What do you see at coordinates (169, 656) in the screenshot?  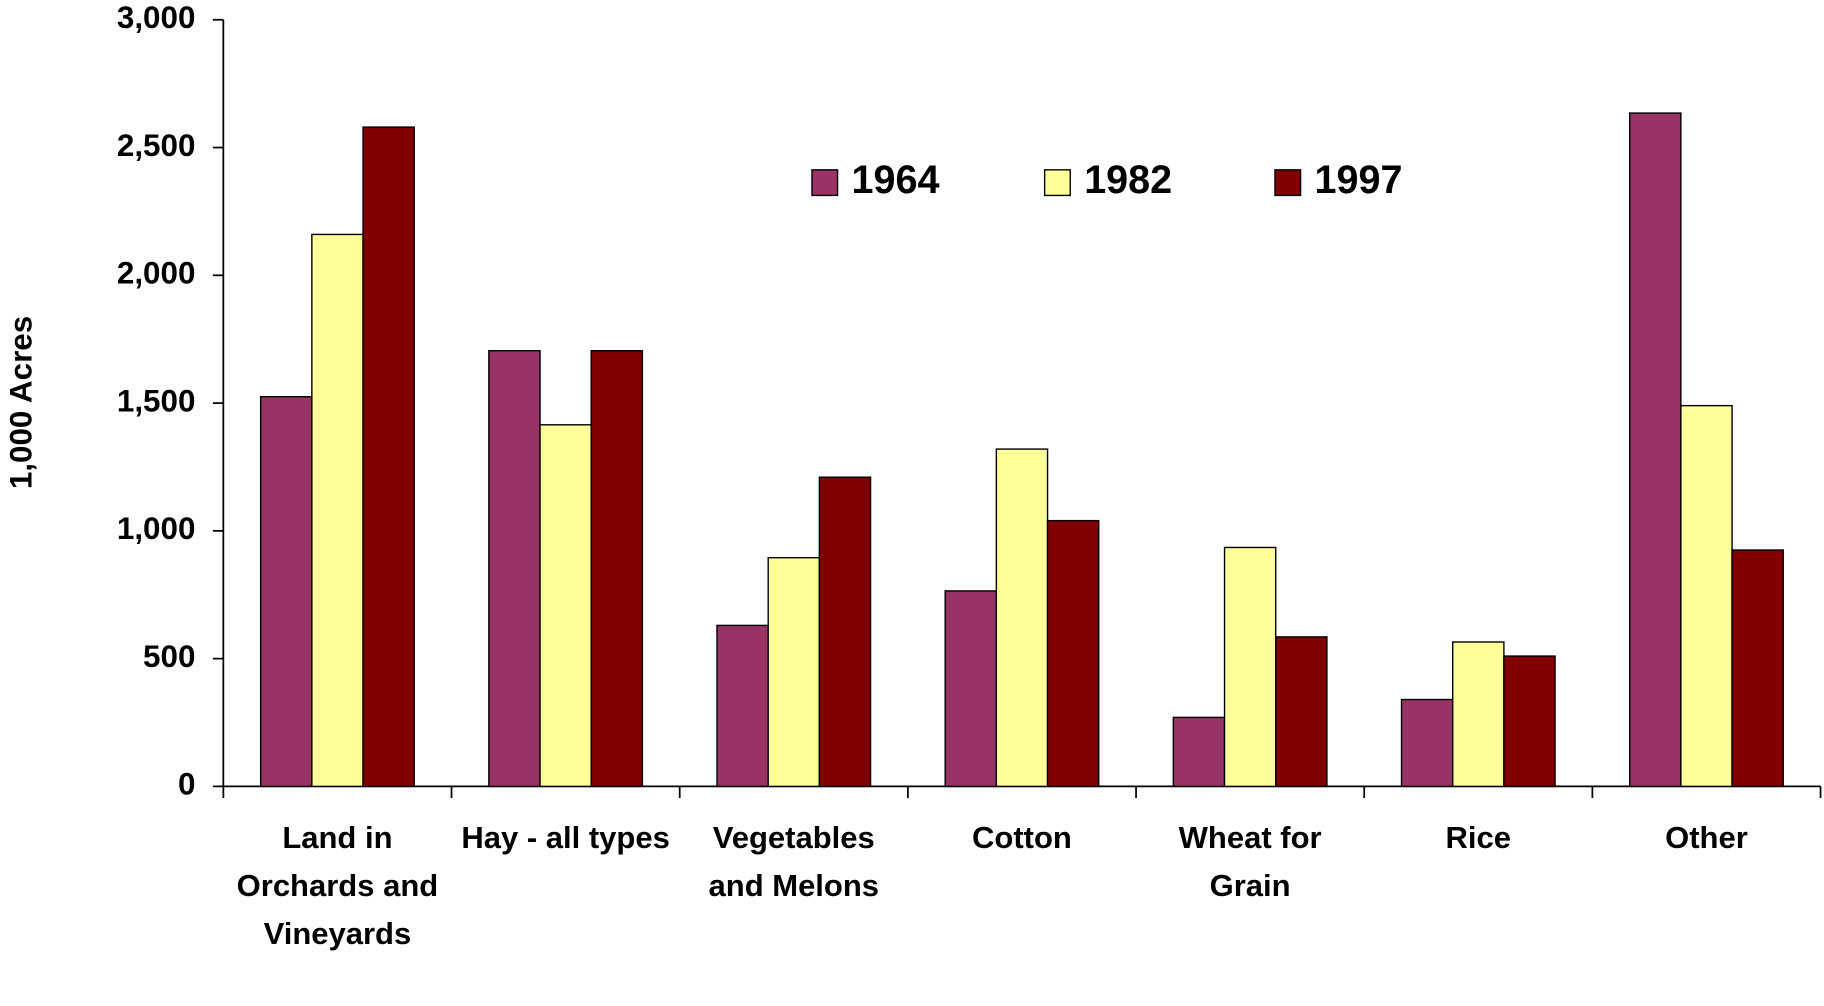 I see `y-tick-label: 500` at bounding box center [169, 656].